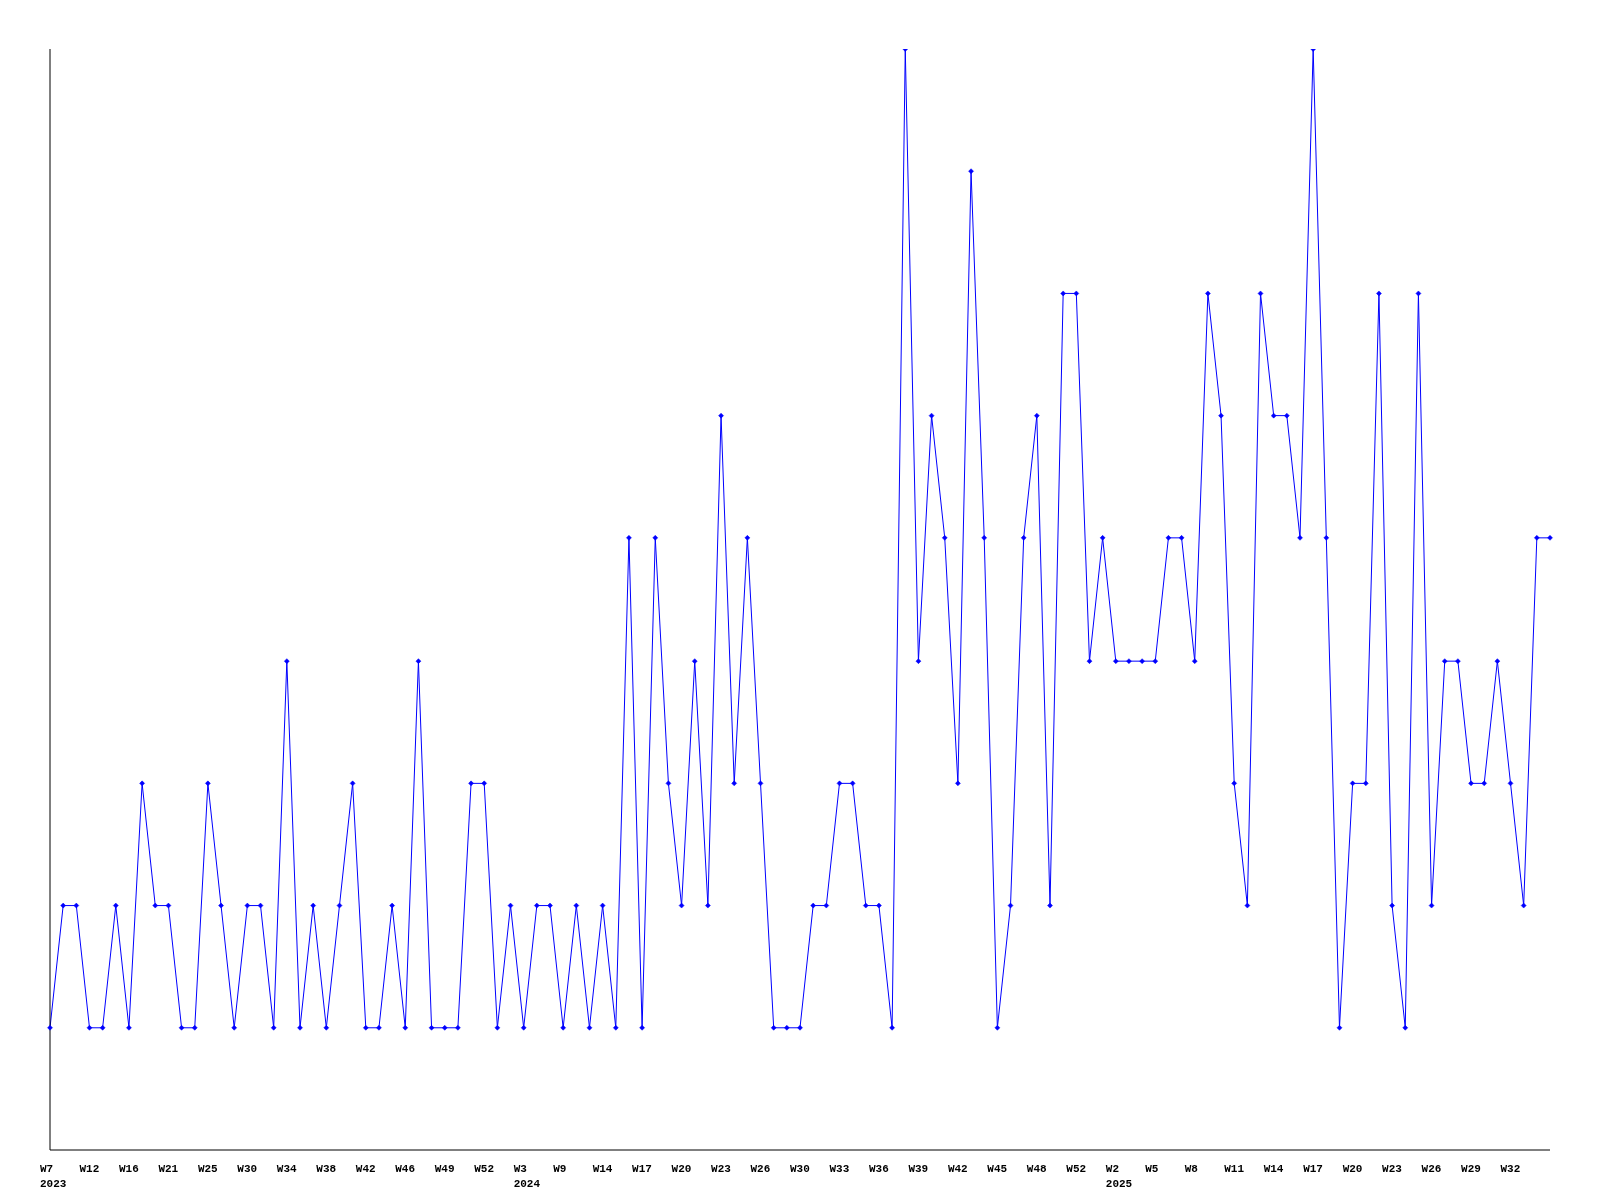 This screenshot has height=1200, width=1600. Describe the element at coordinates (878, 1169) in the screenshot. I see `x-tick-label: W36` at that location.